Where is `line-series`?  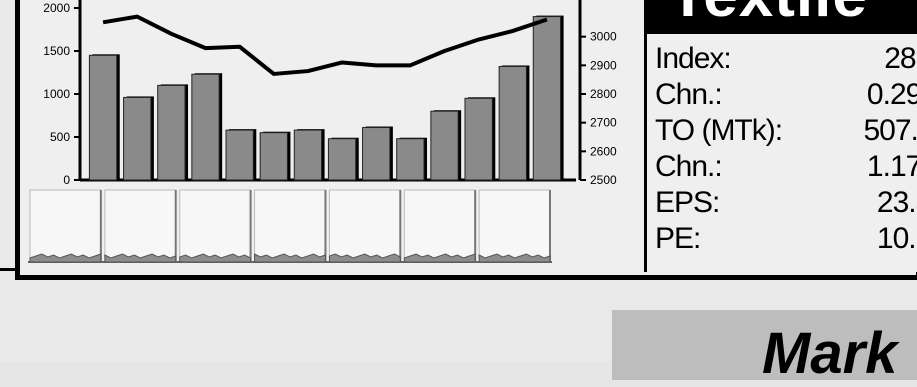 line-series is located at coordinates (325, 45).